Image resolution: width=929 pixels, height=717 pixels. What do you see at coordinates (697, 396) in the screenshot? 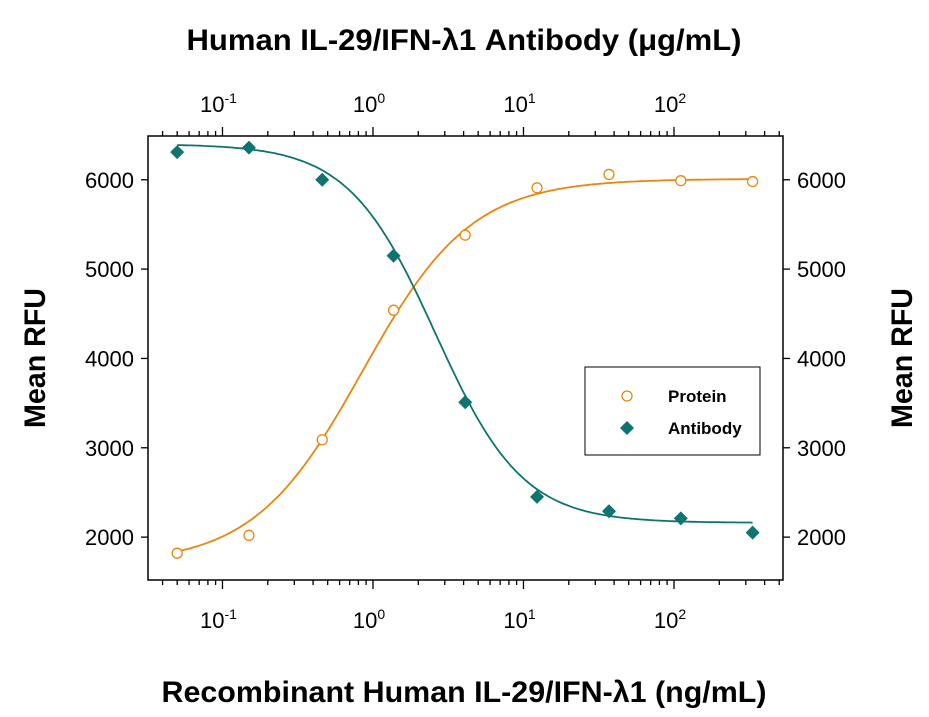
I see `legend-label-protein: Protein` at bounding box center [697, 396].